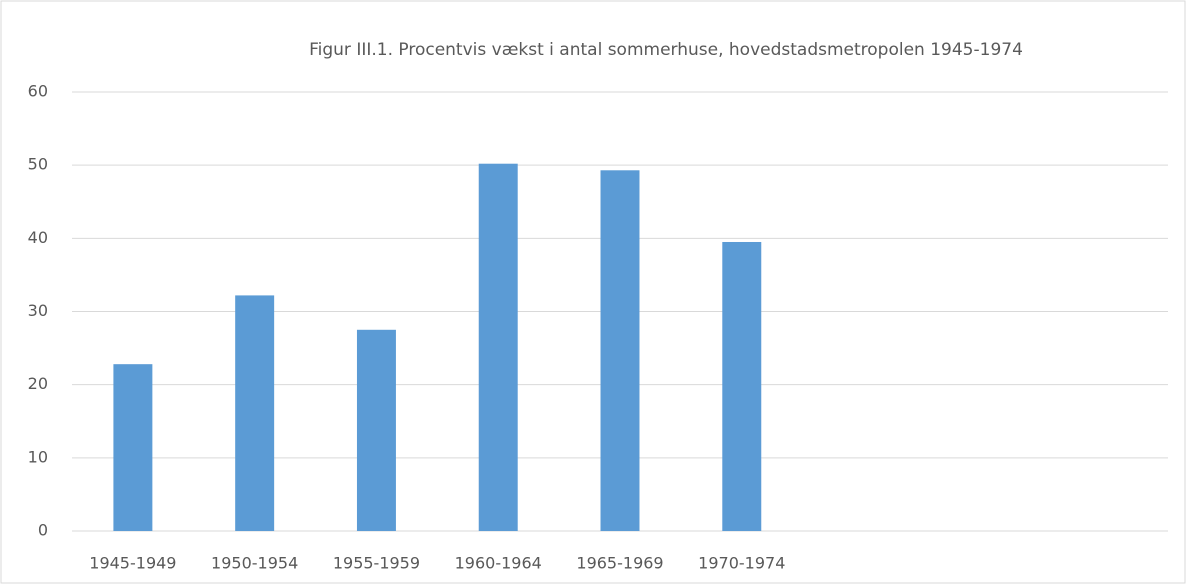 Image resolution: width=1186 pixels, height=584 pixels. Describe the element at coordinates (38, 164) in the screenshot. I see `y-tick-label: 50` at that location.